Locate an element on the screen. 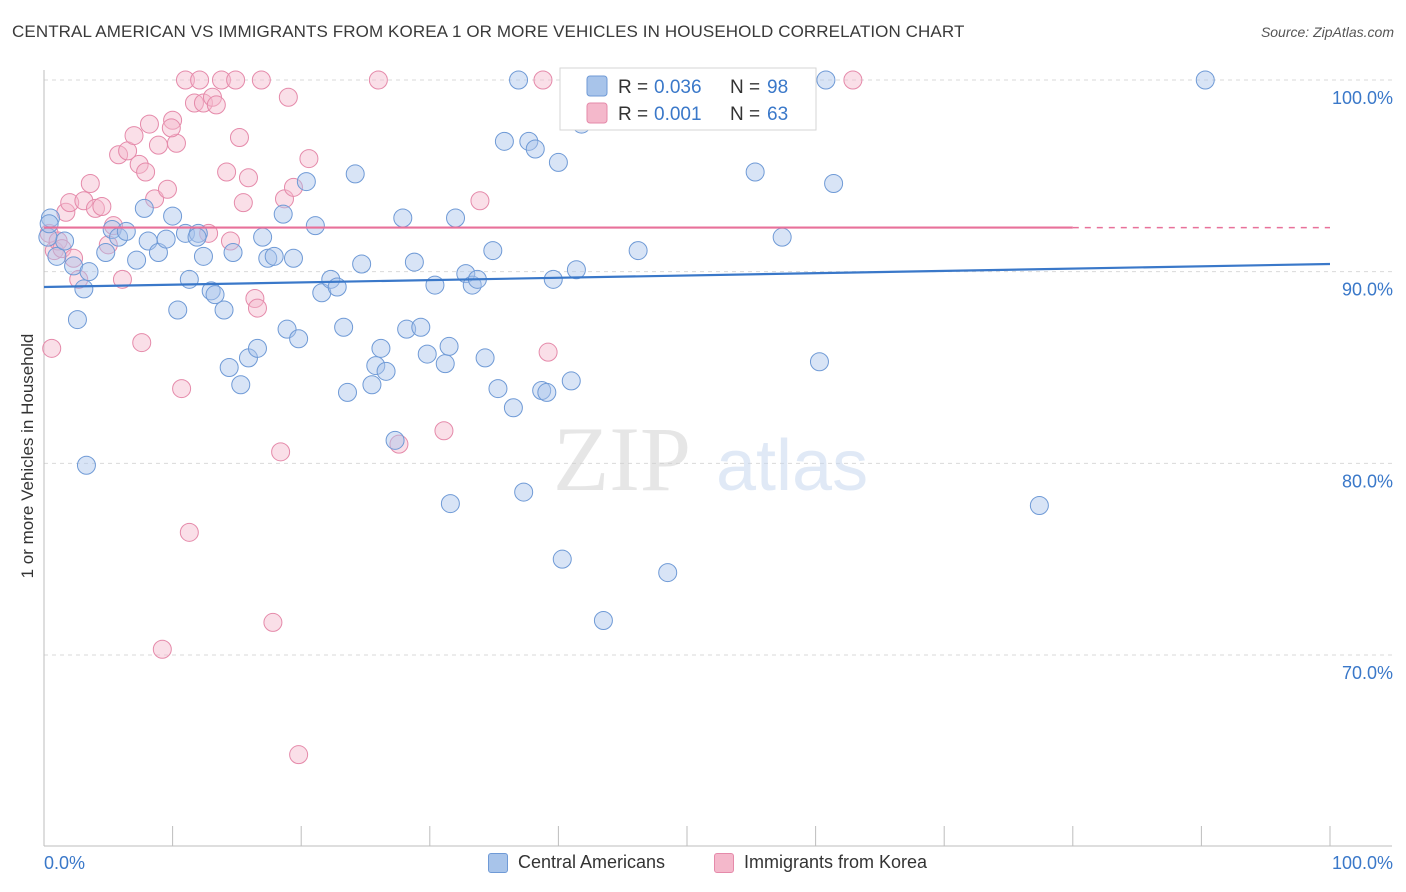 The height and width of the screenshot is (892, 1406). legend-blue-r-value: 0.036 is located at coordinates (678, 87).